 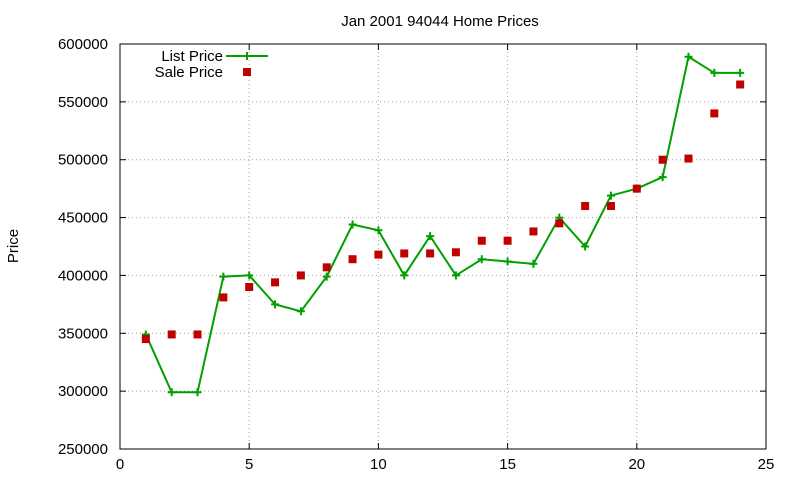 I want to click on legend-label: Sale Price, so click(x=189, y=72).